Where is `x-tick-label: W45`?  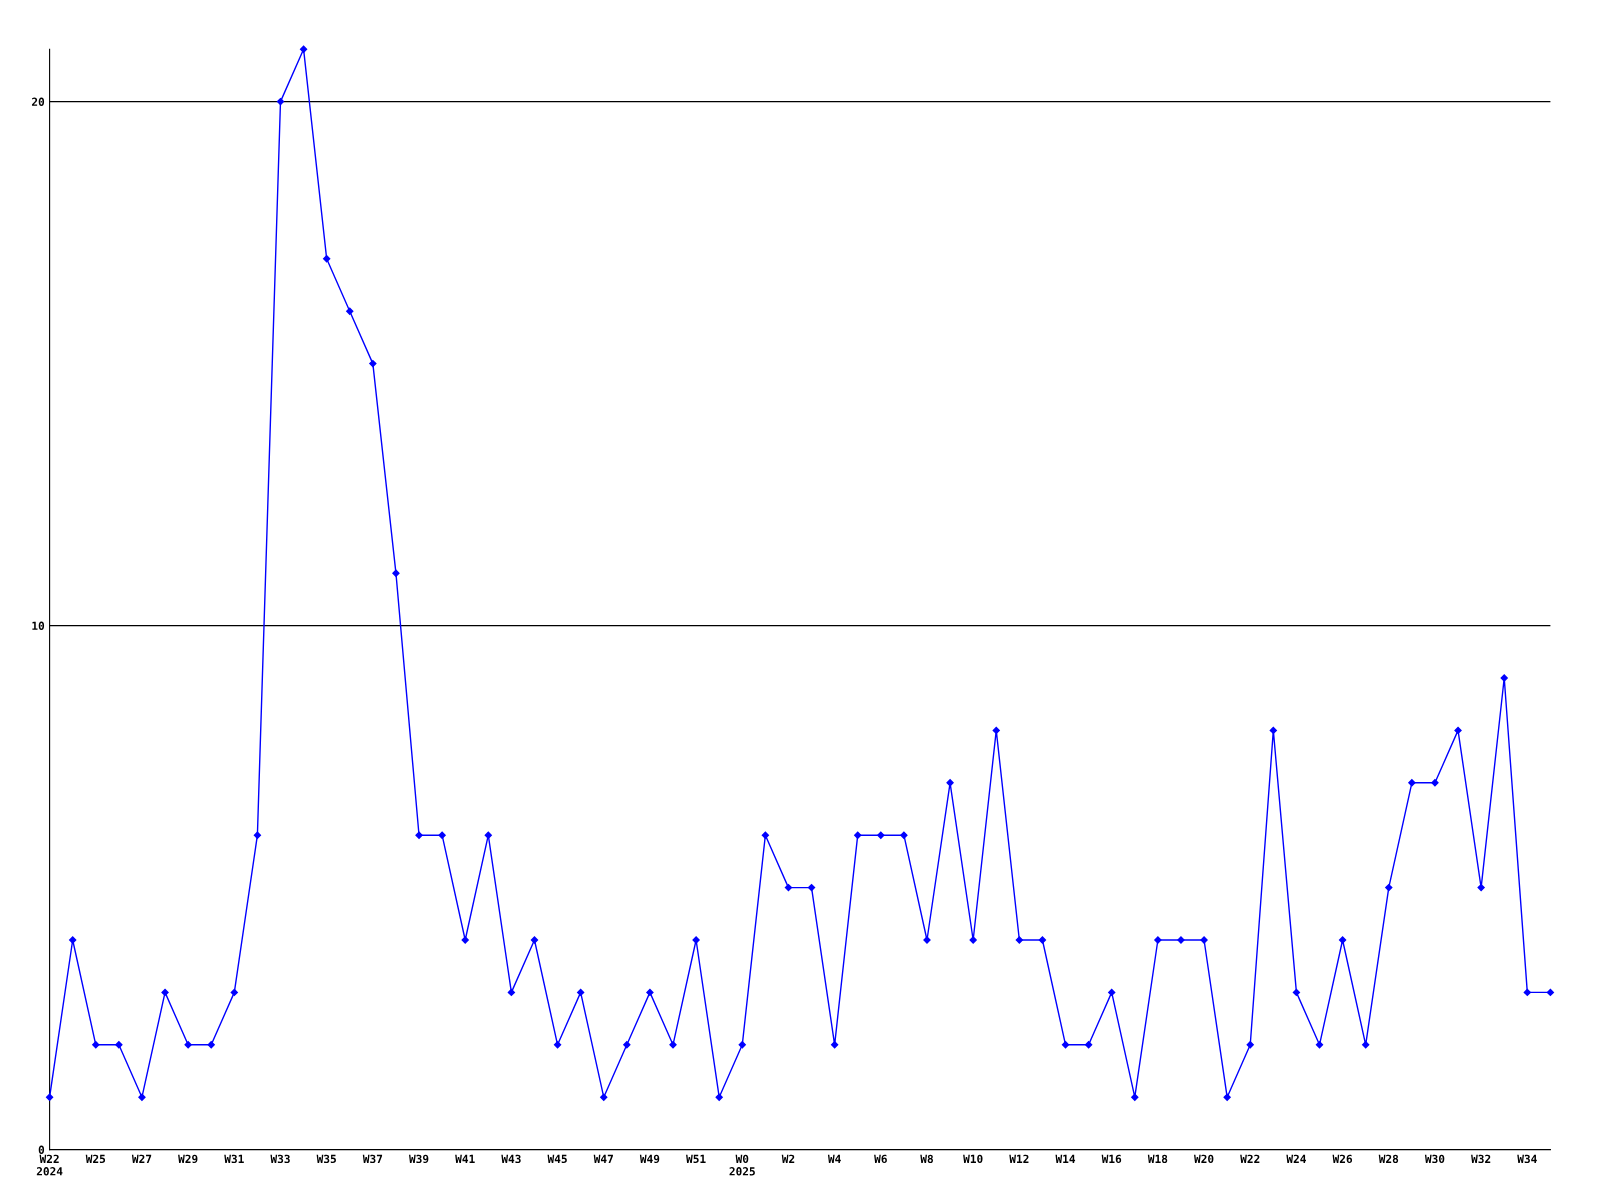 x-tick-label: W45 is located at coordinates (557, 1159).